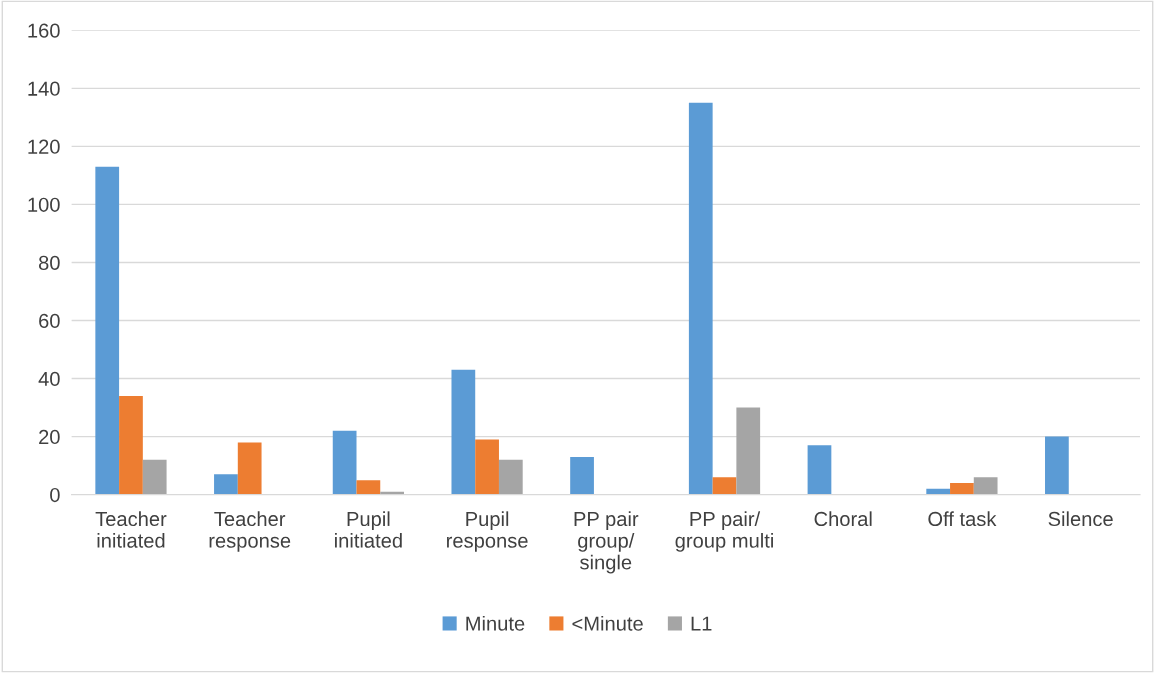  Describe the element at coordinates (44, 146) in the screenshot. I see `y-tick-label: 120` at that location.